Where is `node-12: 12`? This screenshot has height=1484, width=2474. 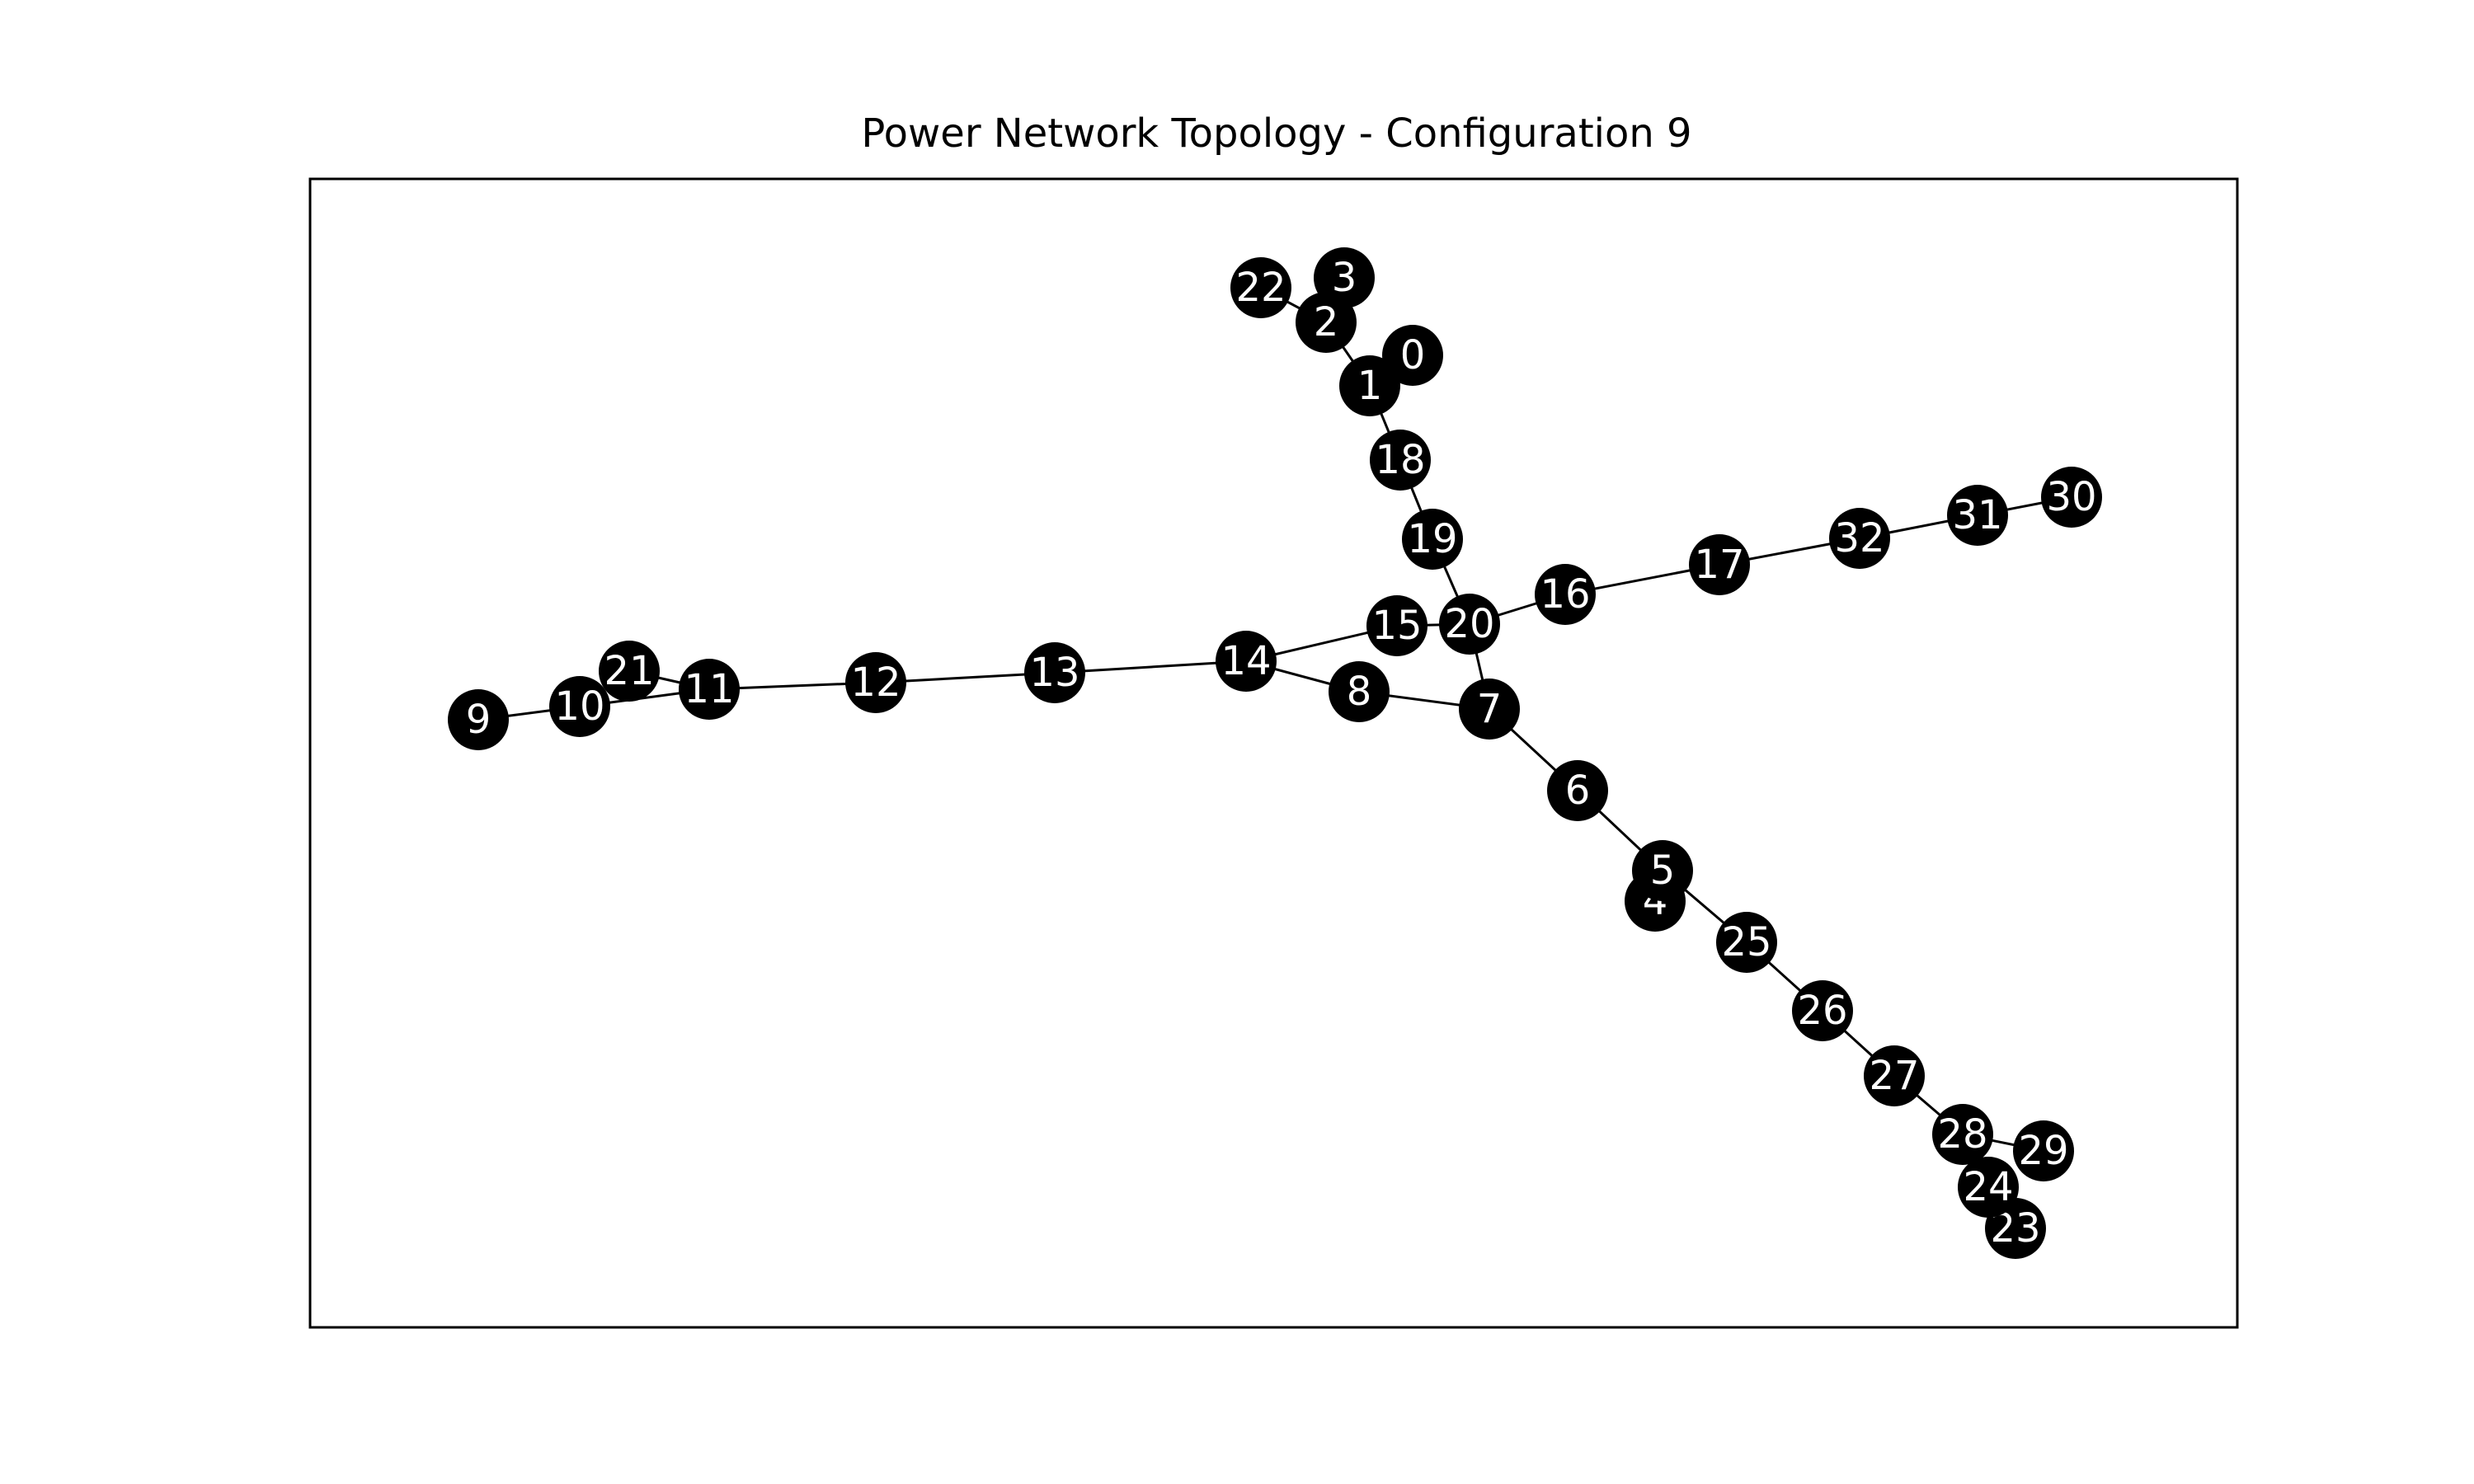
node-12: 12 is located at coordinates (875, 682).